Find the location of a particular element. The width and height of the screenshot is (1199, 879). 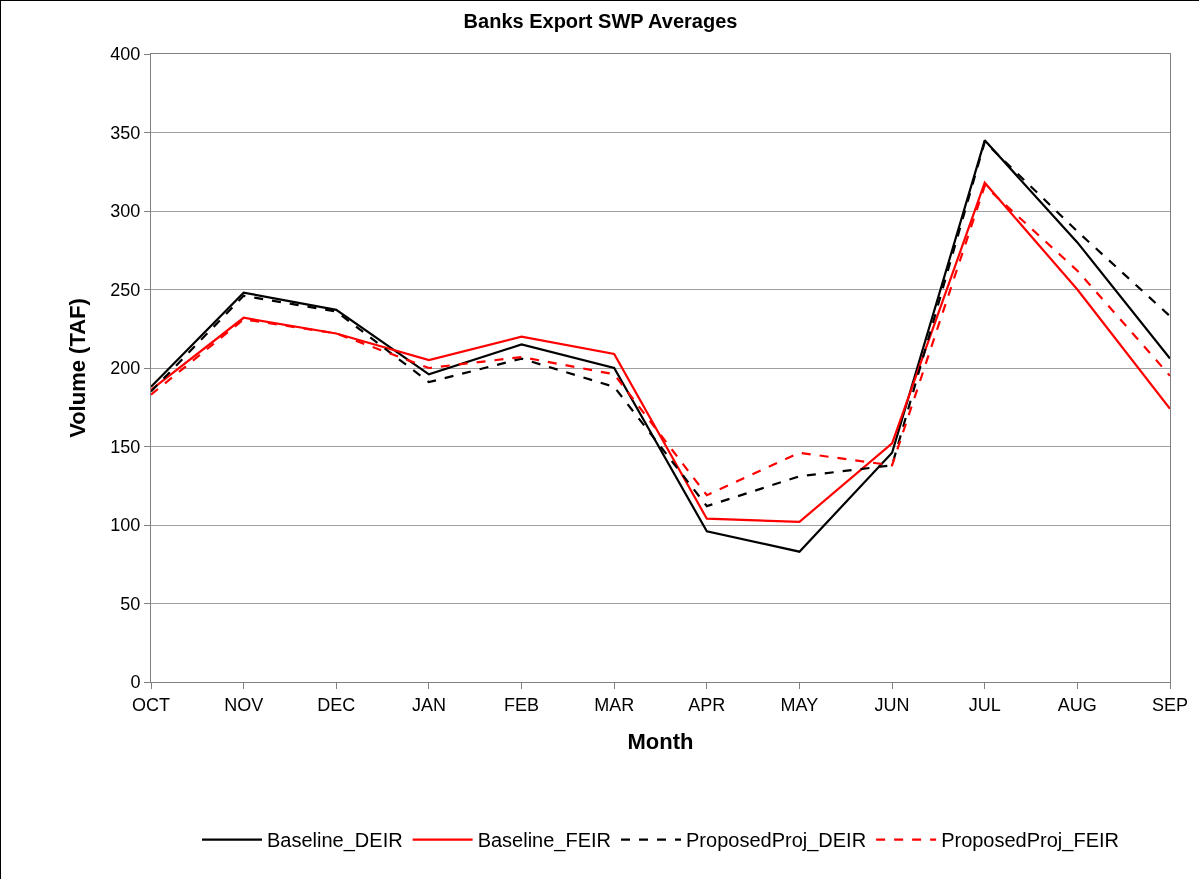

x-tick-label: OCT is located at coordinates (151, 704).